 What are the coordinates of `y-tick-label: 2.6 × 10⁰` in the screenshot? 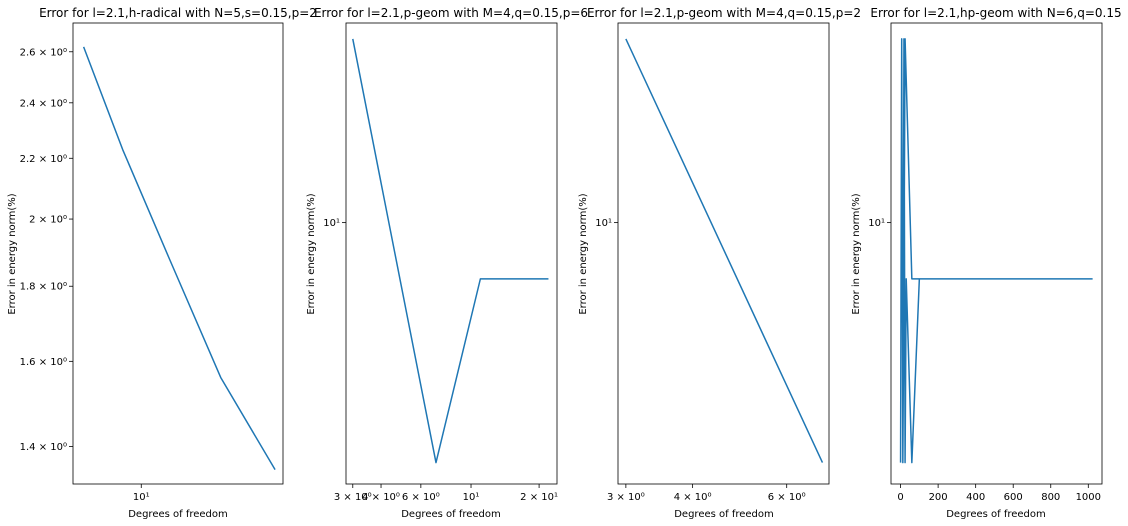 It's located at (43, 52).